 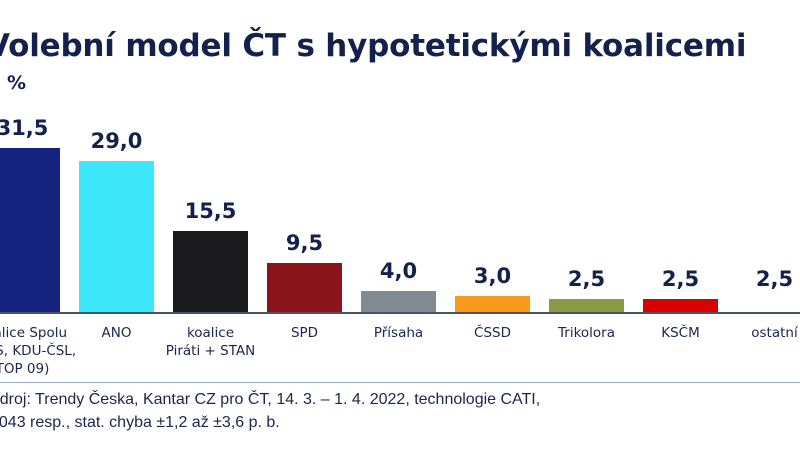 What do you see at coordinates (774, 333) in the screenshot?
I see `category-label-line: ostatní` at bounding box center [774, 333].